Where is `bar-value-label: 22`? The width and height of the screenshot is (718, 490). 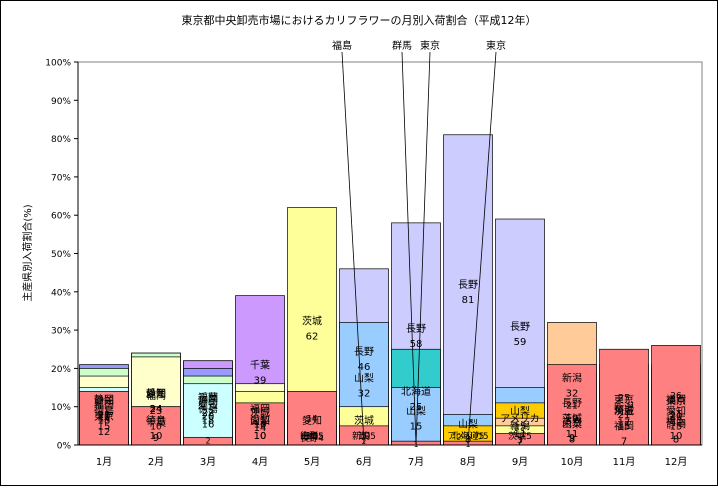 bar-value-label: 22 is located at coordinates (208, 413).